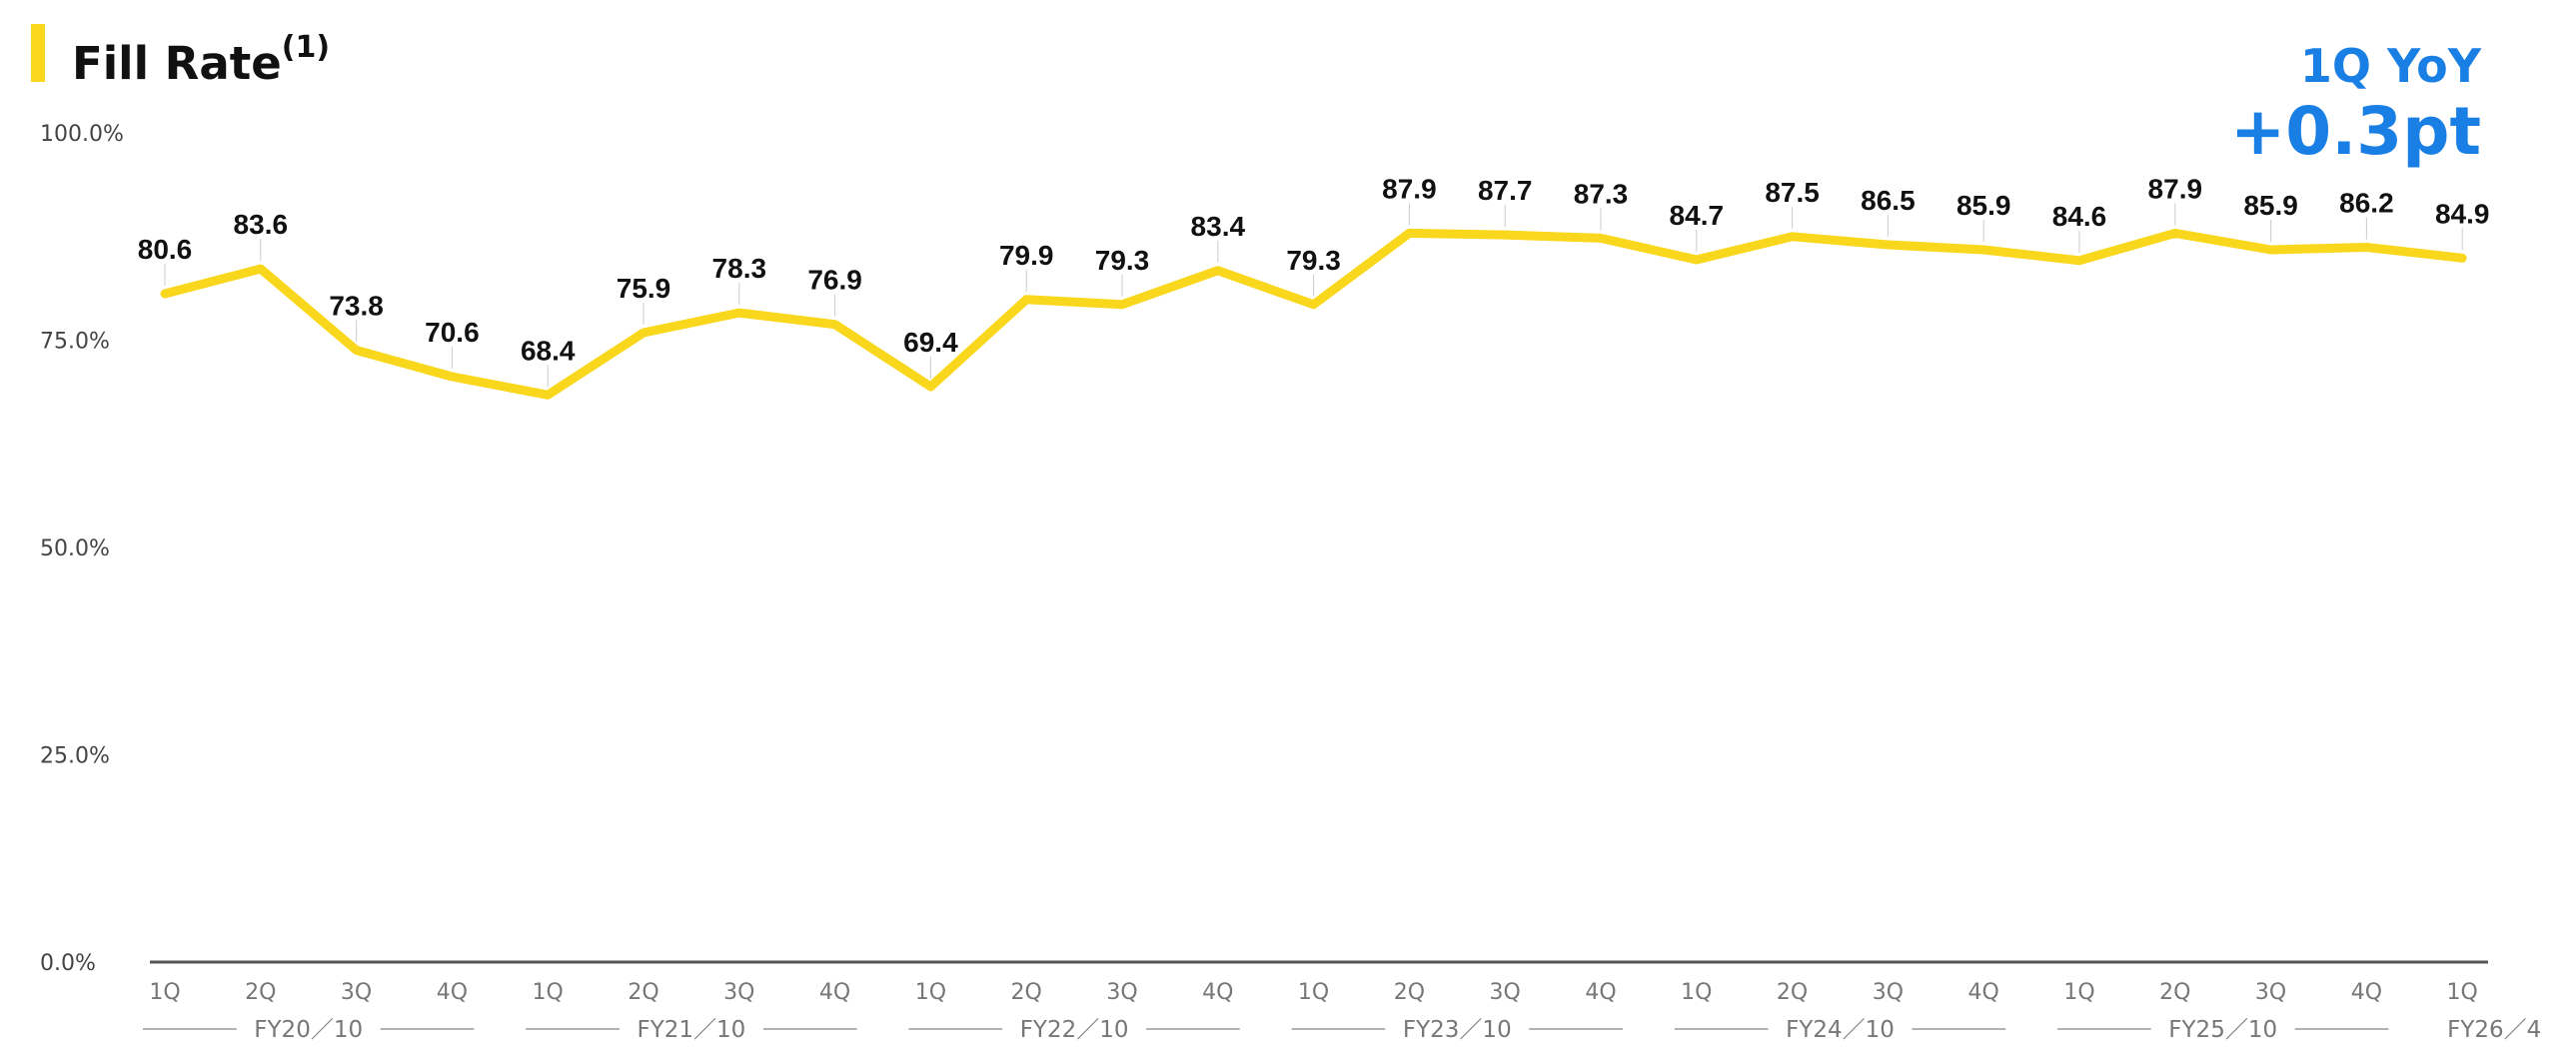  Describe the element at coordinates (75, 548) in the screenshot. I see `y-tick-label: 50.0%` at that location.